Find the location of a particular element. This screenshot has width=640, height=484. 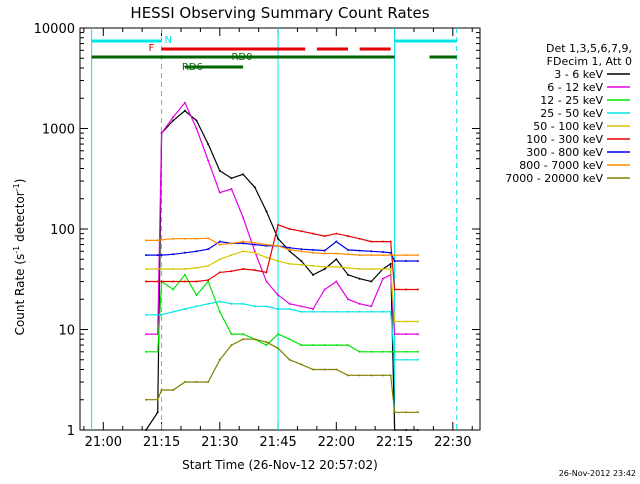

ylabel-part-3: ) is located at coordinates (20, 181).